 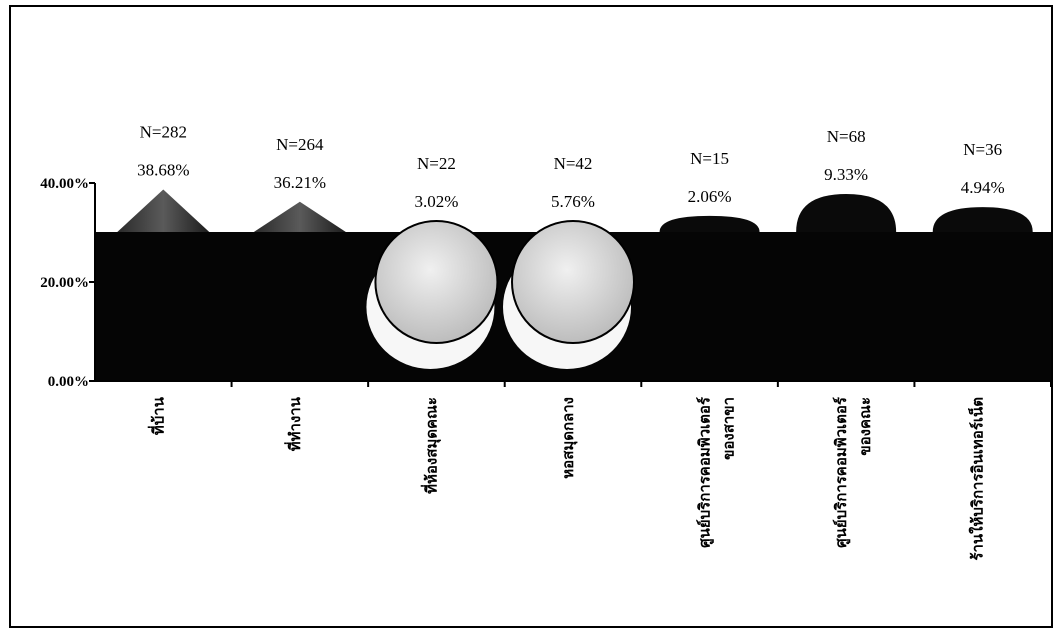 I want to click on value-label: 38.68%, so click(x=163, y=170).